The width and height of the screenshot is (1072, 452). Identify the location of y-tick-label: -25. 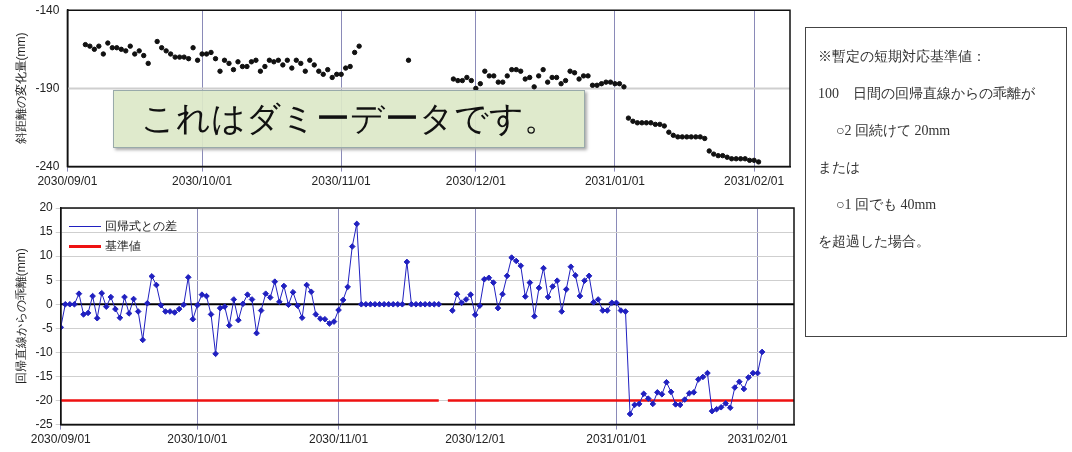
(44, 423).